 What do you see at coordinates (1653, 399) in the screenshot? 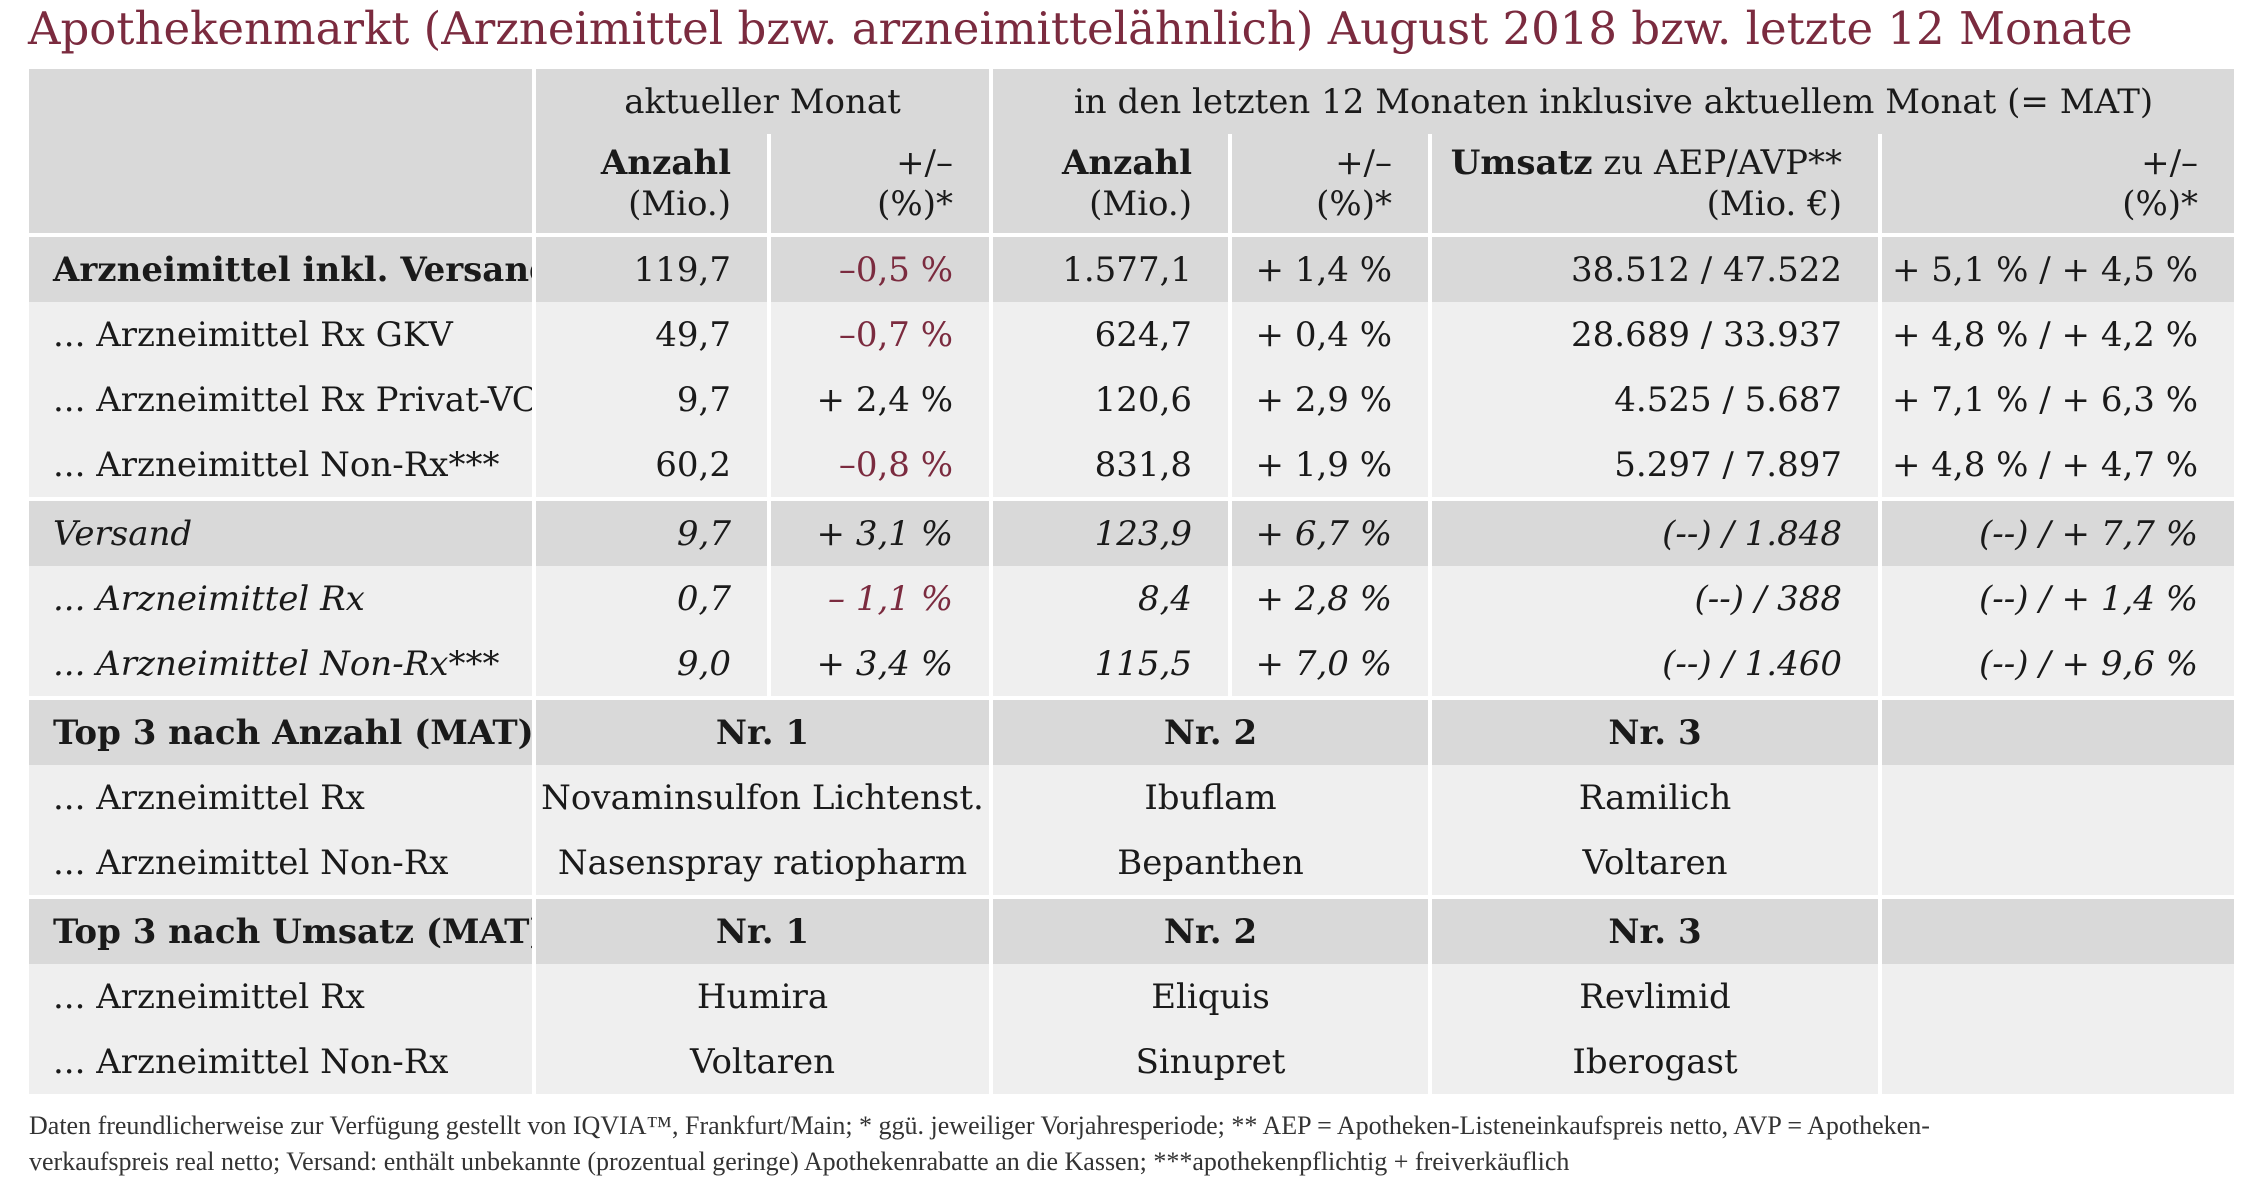
I see `revenue-cell: 4.525 / 5.687` at bounding box center [1653, 399].